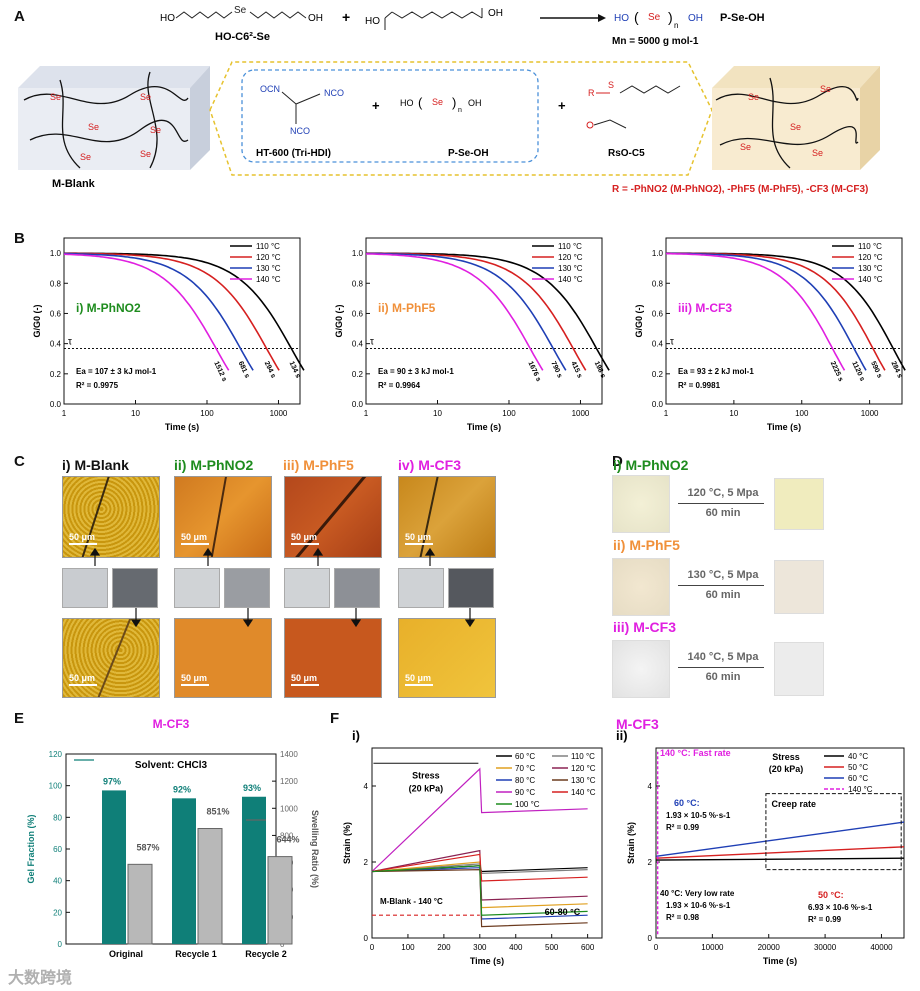 This screenshot has height=991, width=920. Describe the element at coordinates (279, 413) in the screenshot. I see `x-tick-label: 1000` at that location.